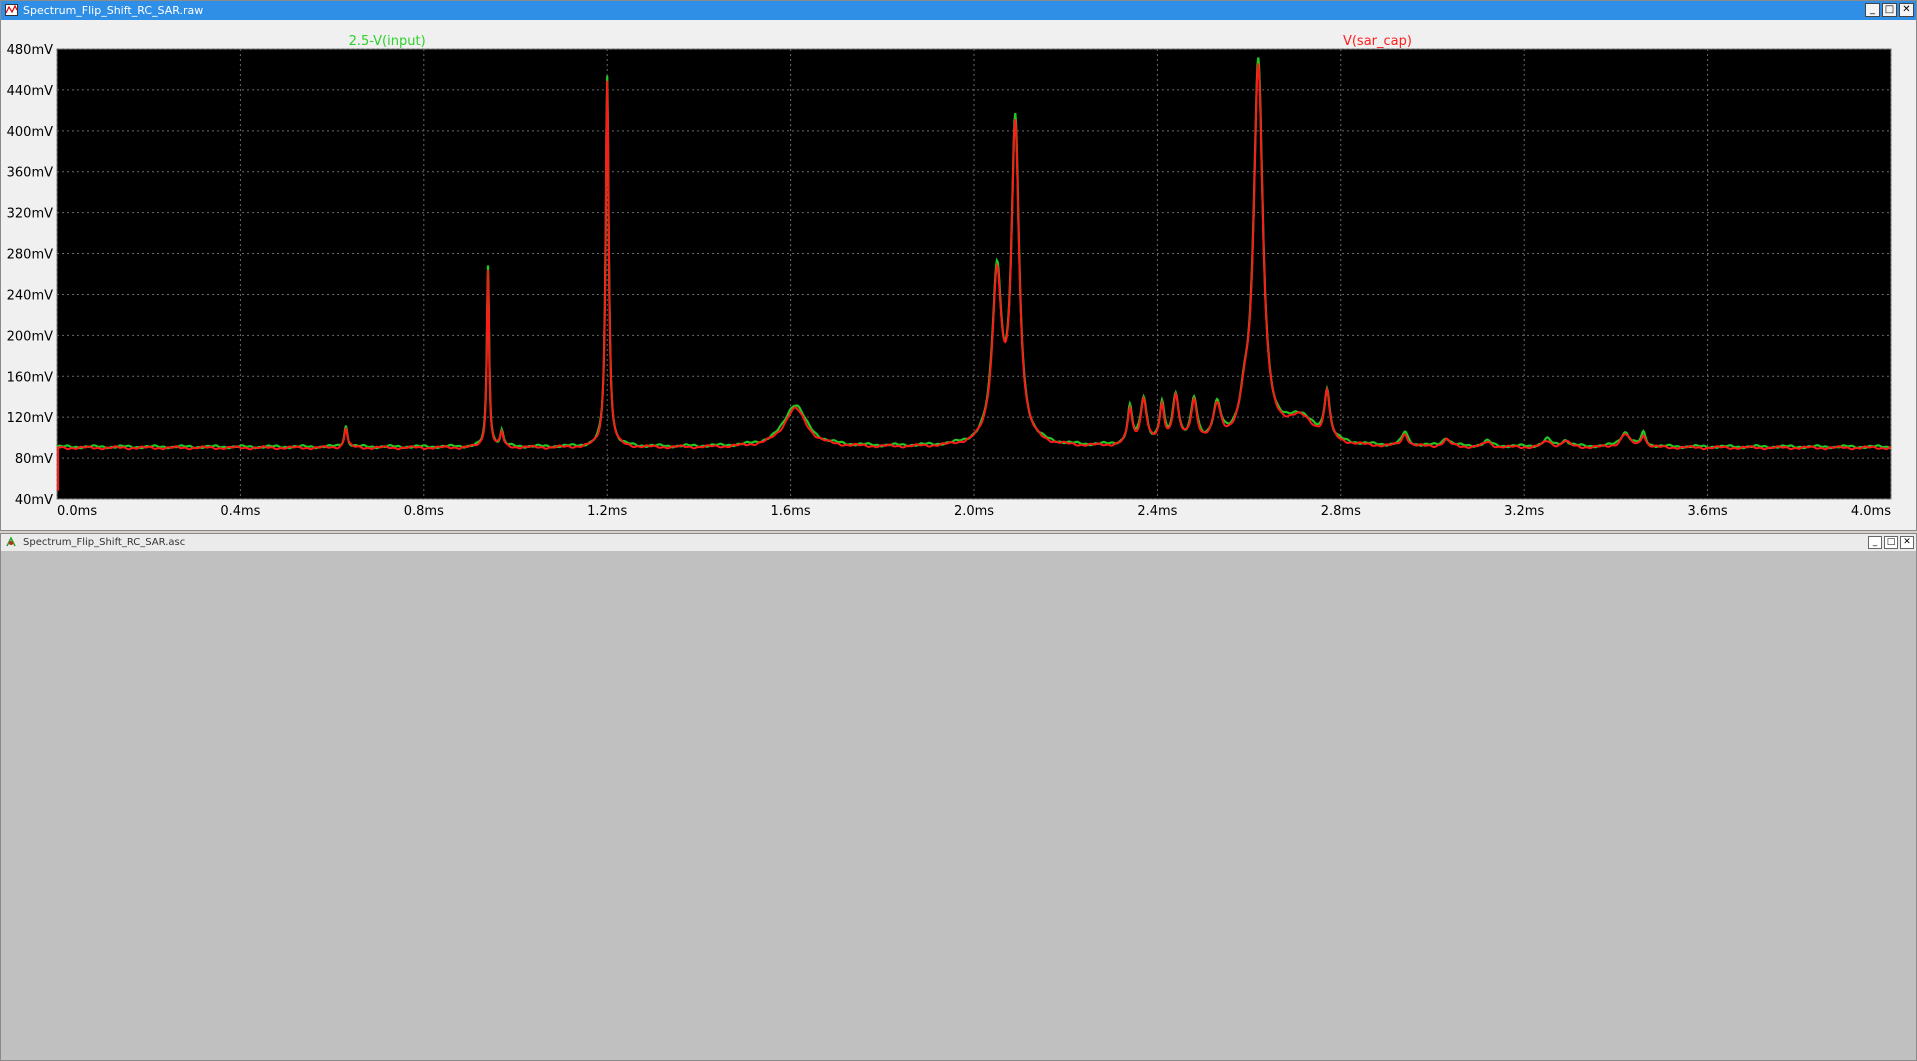 This screenshot has height=1061, width=1917. Describe the element at coordinates (424, 511) in the screenshot. I see `x-tick-label: 0.8ms` at that location.